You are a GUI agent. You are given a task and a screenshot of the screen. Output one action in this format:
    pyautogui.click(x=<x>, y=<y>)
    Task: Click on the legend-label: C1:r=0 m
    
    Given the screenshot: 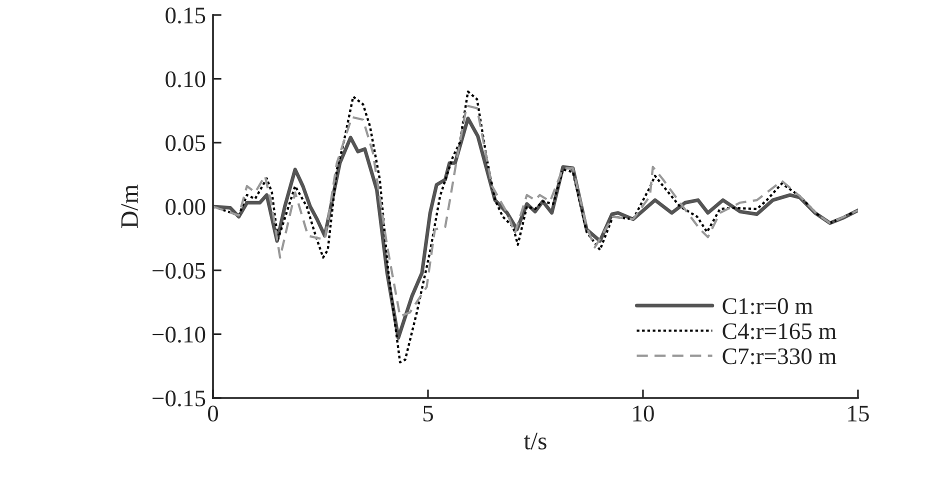 What is the action you would take?
    pyautogui.click(x=767, y=306)
    